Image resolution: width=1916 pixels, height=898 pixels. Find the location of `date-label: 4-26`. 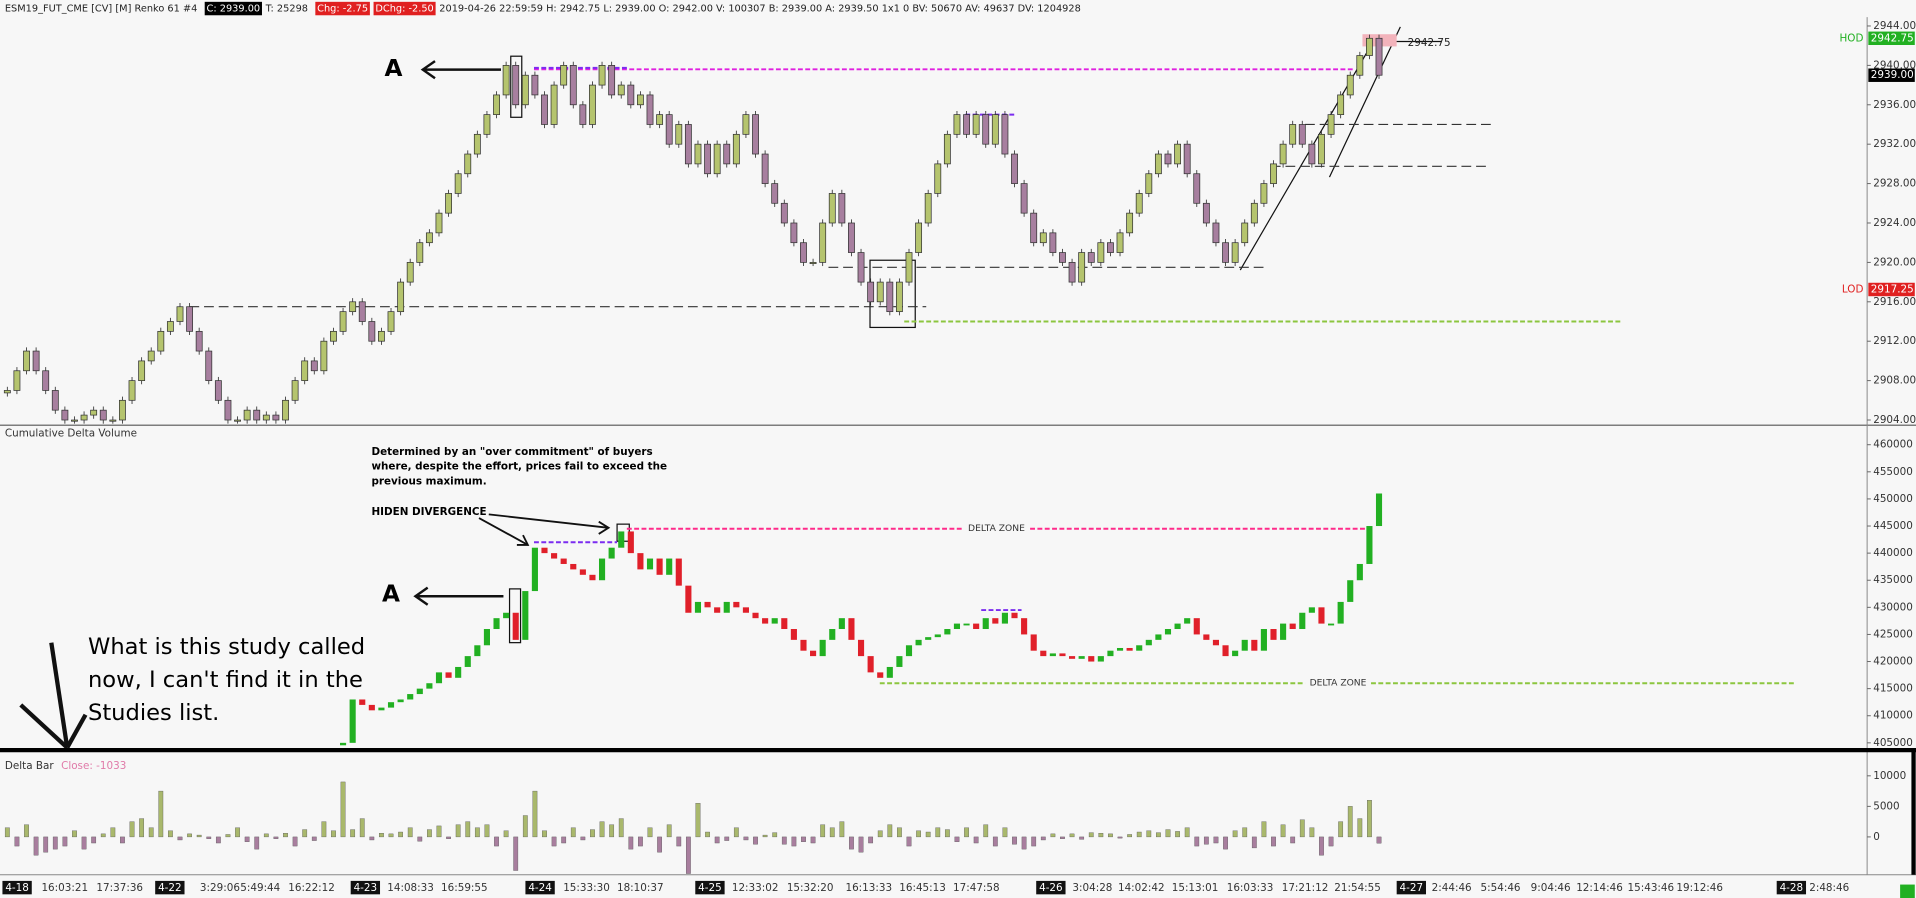

date-label: 4-26 is located at coordinates (1051, 888).